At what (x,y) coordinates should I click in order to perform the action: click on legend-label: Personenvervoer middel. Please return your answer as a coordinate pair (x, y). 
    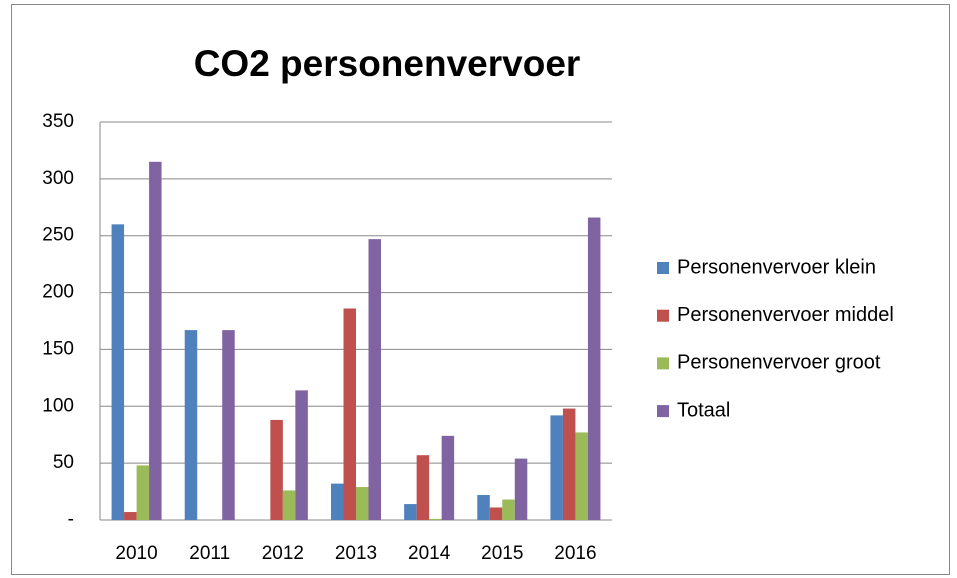
    Looking at the image, I should click on (785, 315).